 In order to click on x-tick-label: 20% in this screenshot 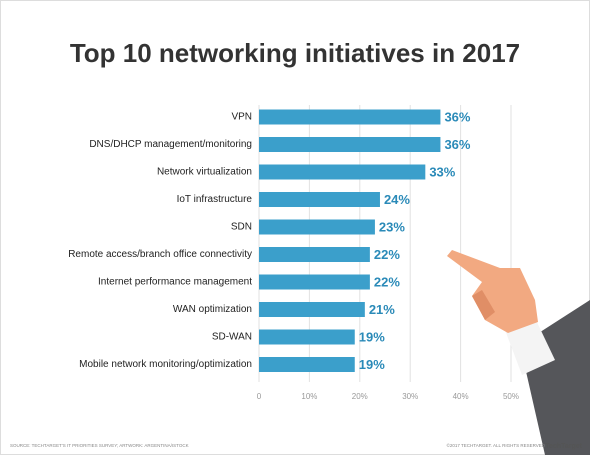, I will do `click(360, 396)`.